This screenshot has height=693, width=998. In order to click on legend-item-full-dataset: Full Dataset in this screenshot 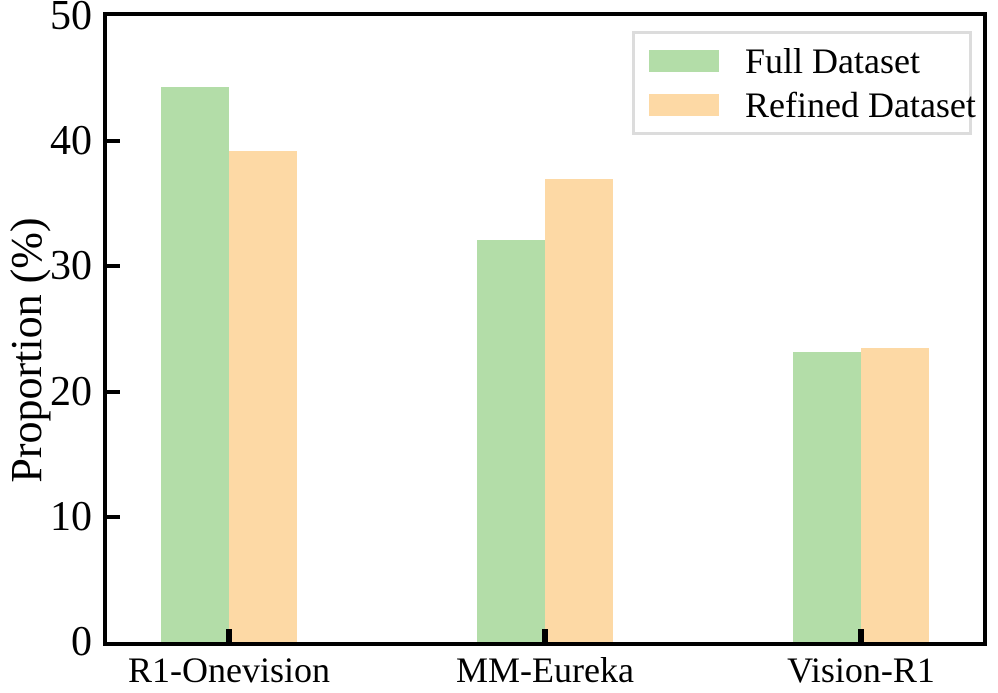, I will do `click(802, 61)`.